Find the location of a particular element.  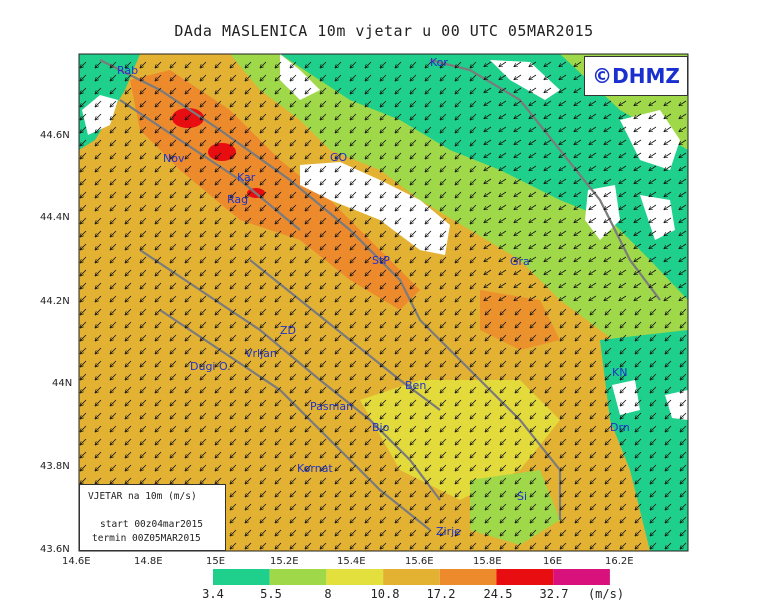

lat-tick: 43.6N is located at coordinates (55, 549).